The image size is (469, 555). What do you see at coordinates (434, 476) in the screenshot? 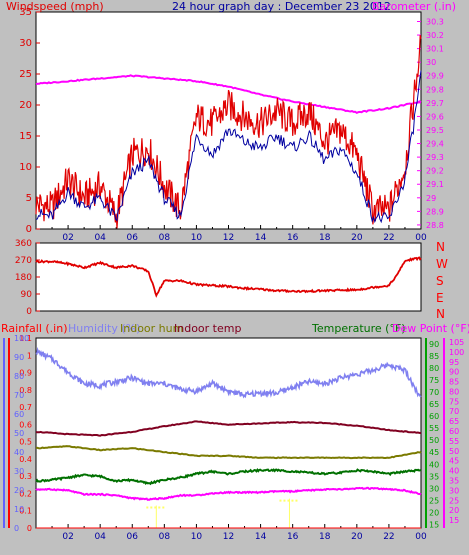
I see `temperature-tick-label: 35` at bounding box center [434, 476].